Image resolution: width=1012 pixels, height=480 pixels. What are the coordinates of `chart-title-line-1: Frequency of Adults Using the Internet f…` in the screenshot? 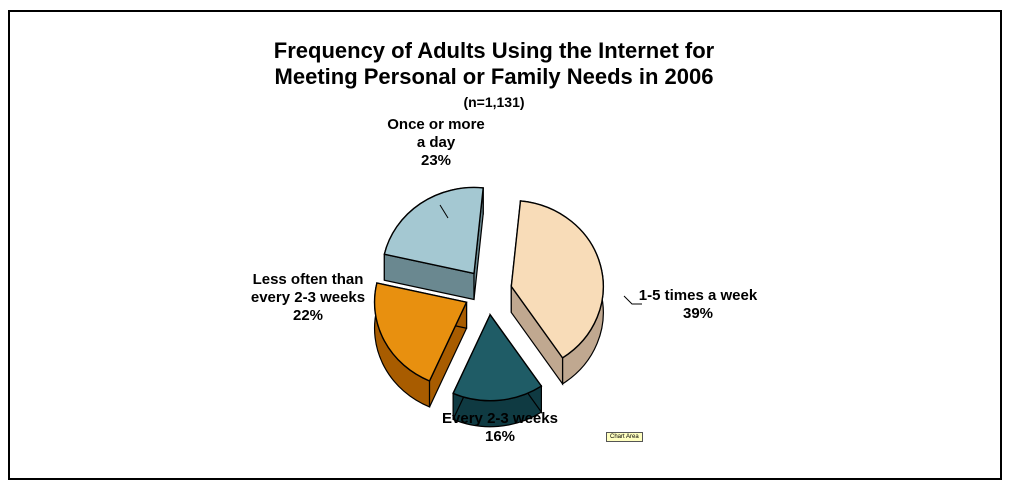 It's located at (494, 50).